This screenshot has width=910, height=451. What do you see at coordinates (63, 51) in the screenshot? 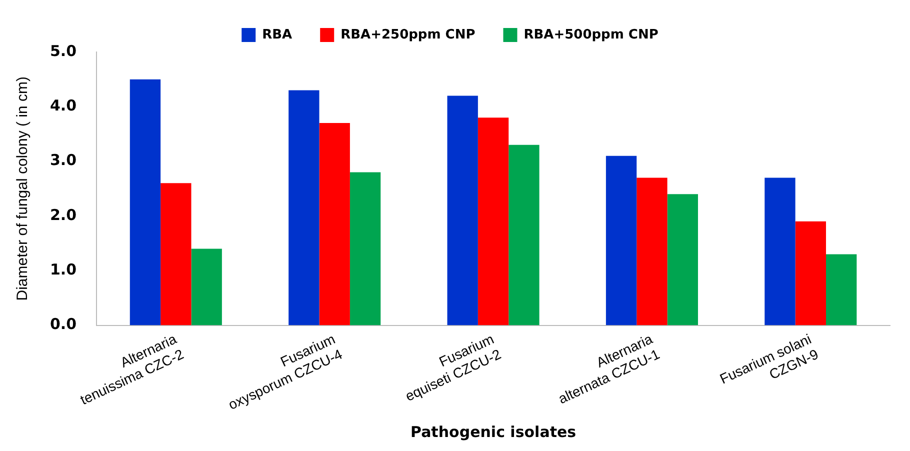
I see `y-tick-label: 5.0` at bounding box center [63, 51].